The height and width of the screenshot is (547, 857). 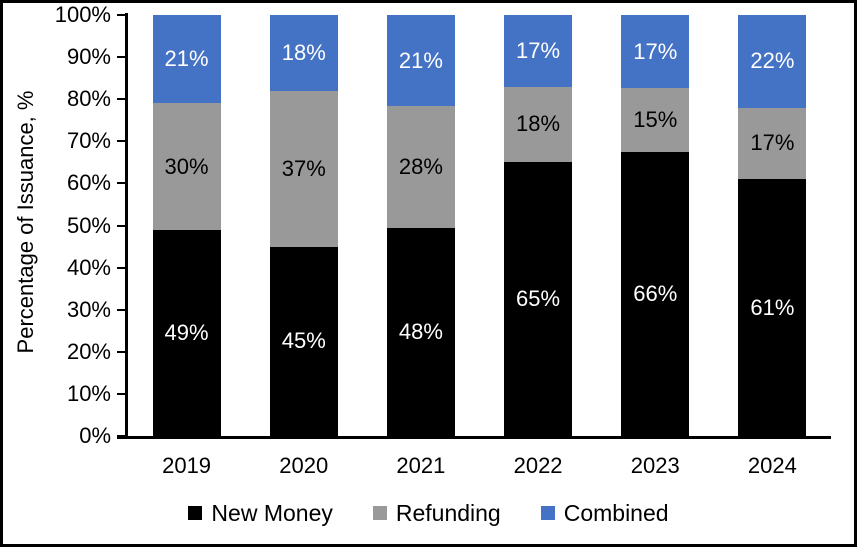 I want to click on segment-label: 65%, so click(x=538, y=299).